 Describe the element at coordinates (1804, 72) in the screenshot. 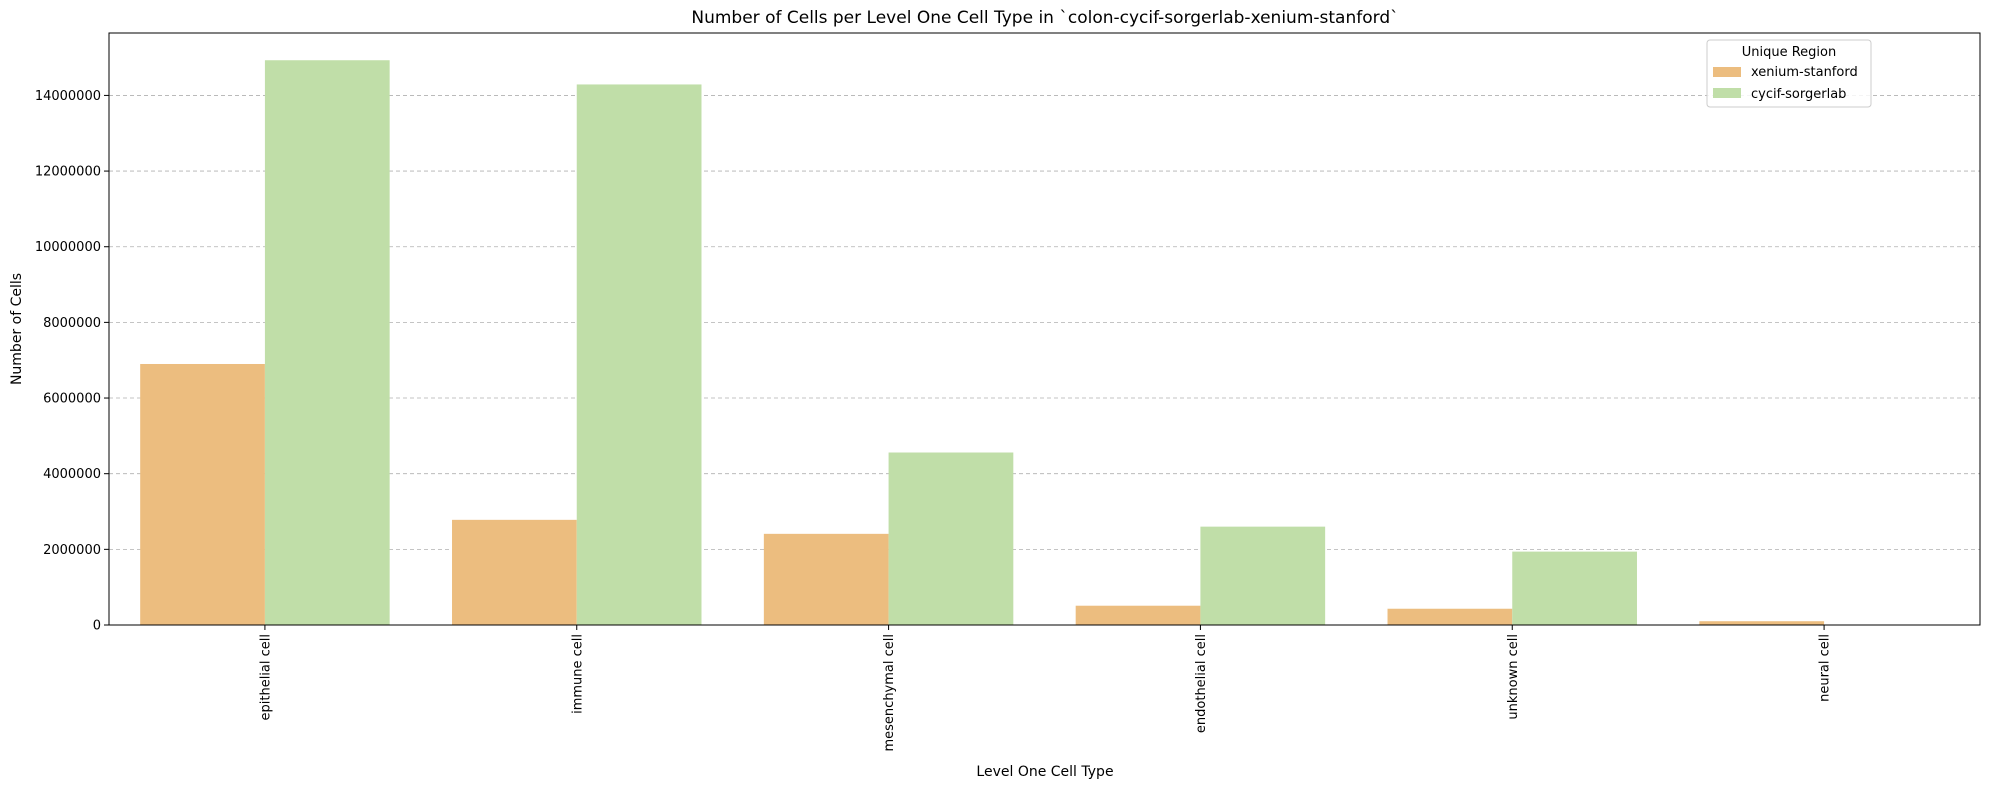

I see `legend-label-xenium-stanford: xenium-stanford` at that location.